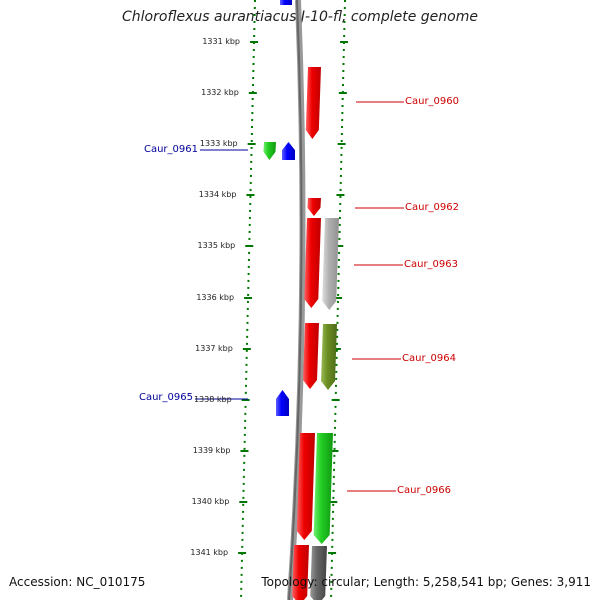 This screenshot has width=600, height=600. What do you see at coordinates (330, 264) in the screenshot?
I see `gene-arrow-grey` at bounding box center [330, 264].